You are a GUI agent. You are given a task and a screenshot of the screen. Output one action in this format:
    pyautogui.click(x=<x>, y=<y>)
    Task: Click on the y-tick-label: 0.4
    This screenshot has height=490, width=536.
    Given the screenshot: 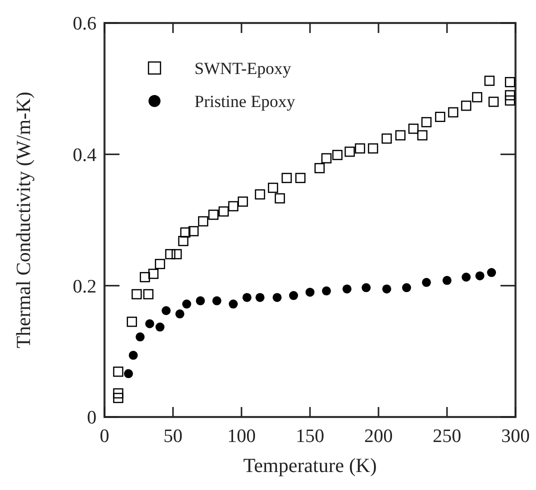 What is the action you would take?
    pyautogui.click(x=84, y=155)
    